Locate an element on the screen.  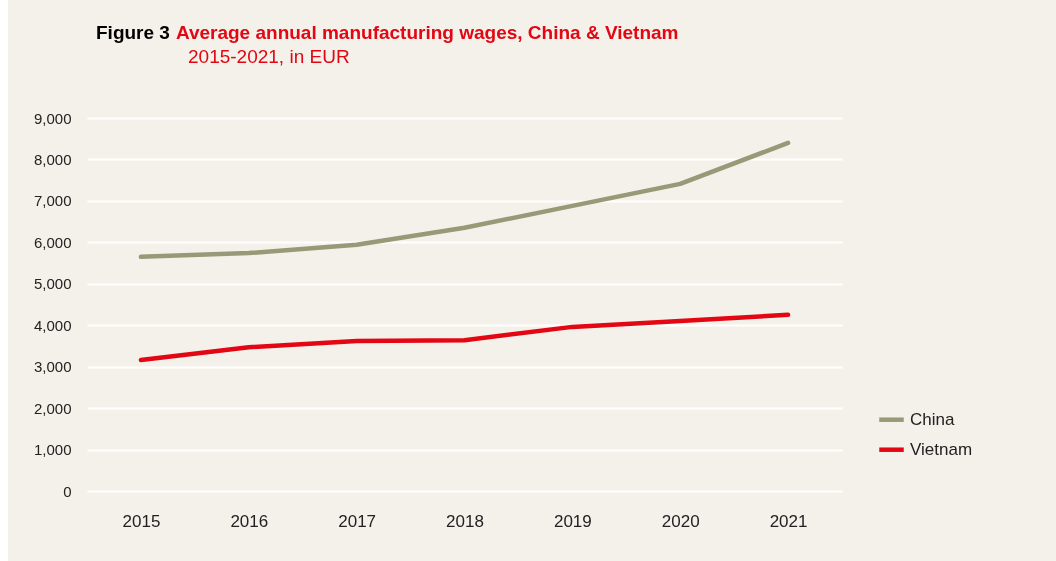
x-tick-label: 2021 is located at coordinates (788, 521).